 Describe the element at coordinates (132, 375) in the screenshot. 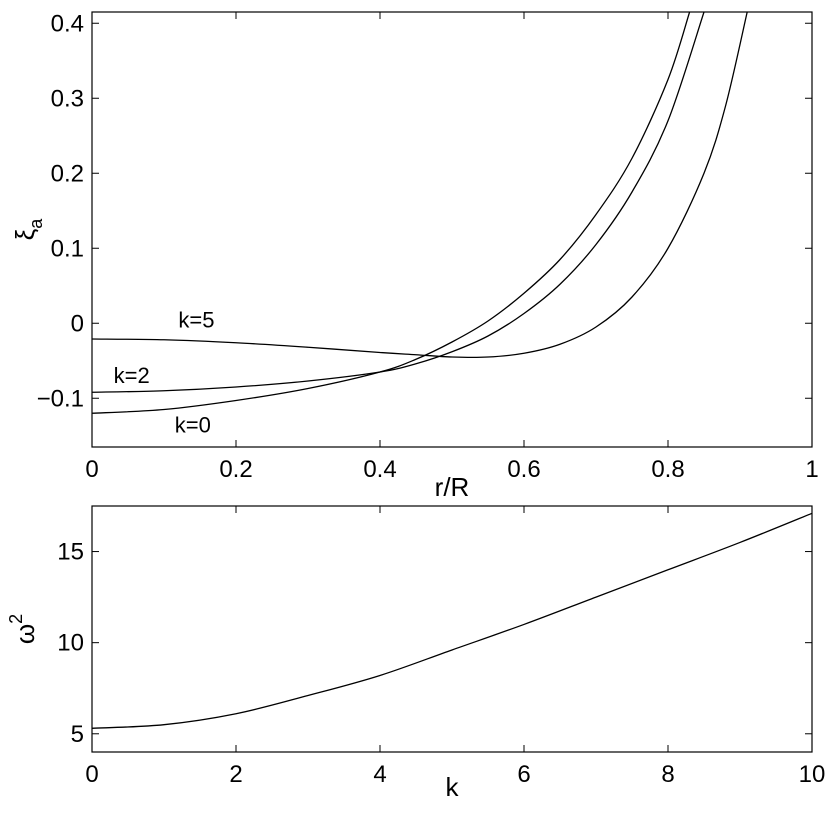

I see `curve-label-k2: k=2` at that location.